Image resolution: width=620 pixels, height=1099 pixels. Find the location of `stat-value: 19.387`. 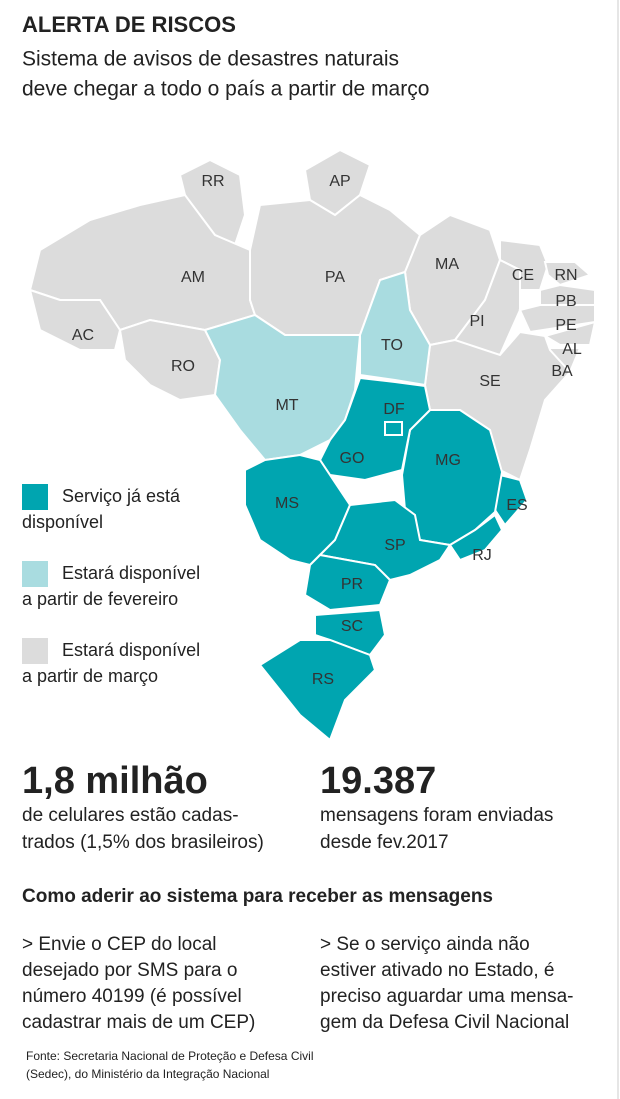

stat-value: 19.387 is located at coordinates (378, 781).